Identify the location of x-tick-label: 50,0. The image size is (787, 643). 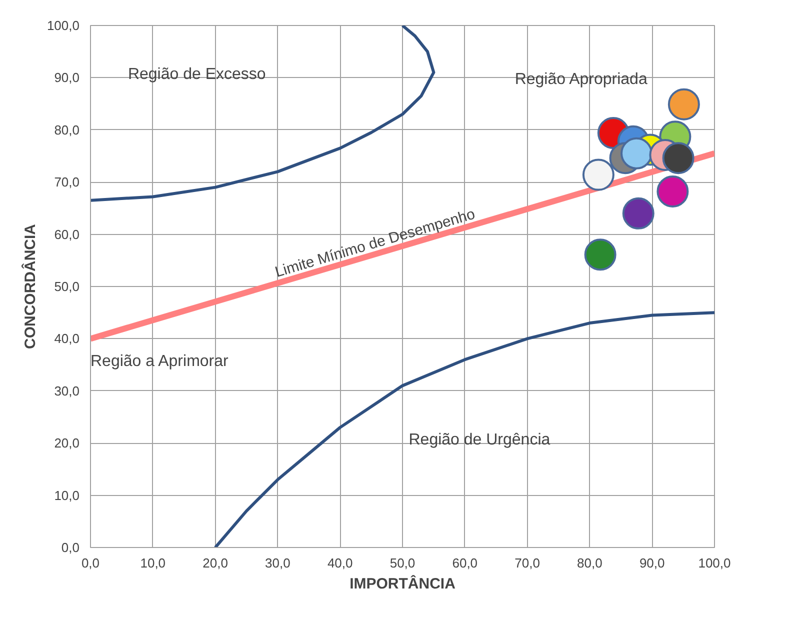
(403, 563).